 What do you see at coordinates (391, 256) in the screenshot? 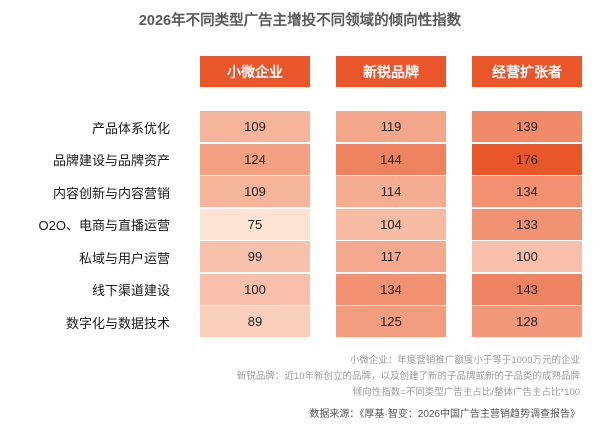
I see `heatmap-cell: 117` at bounding box center [391, 256].